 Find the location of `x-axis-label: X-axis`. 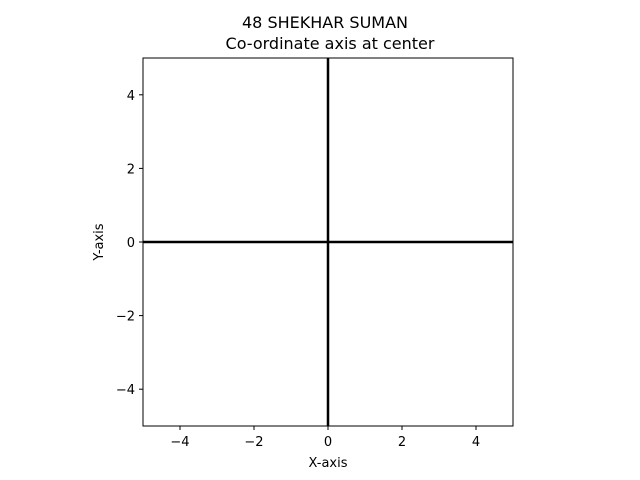

x-axis-label: X-axis is located at coordinates (328, 463).